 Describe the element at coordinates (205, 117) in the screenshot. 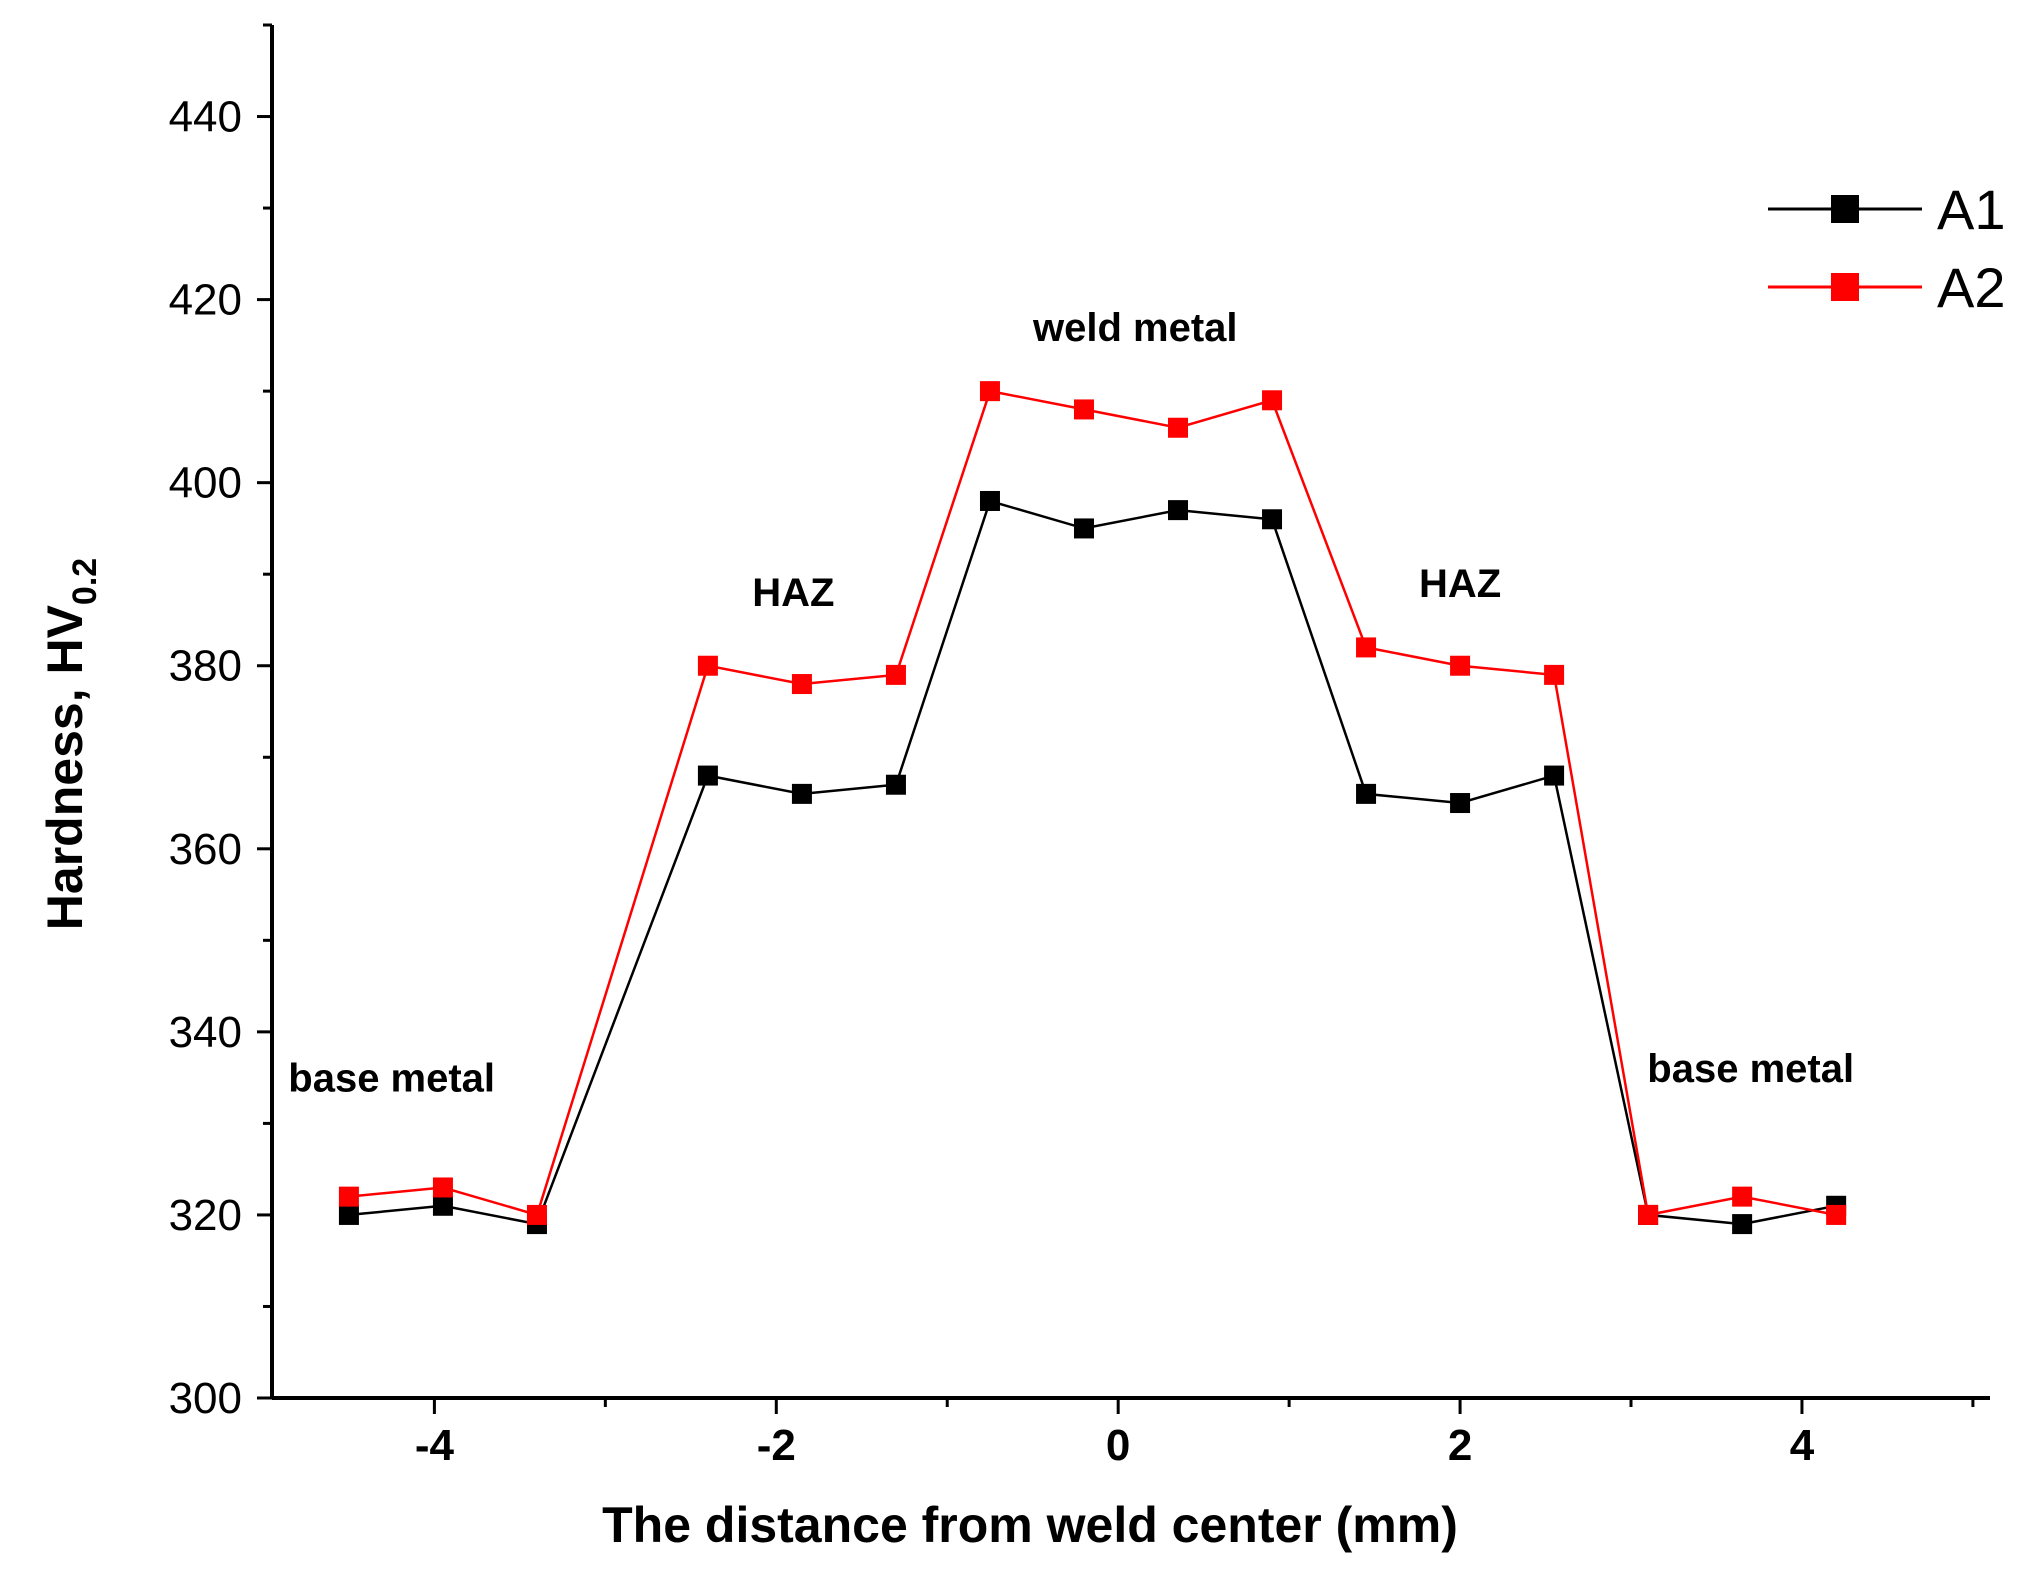

I see `y-tick-label: 440` at that location.